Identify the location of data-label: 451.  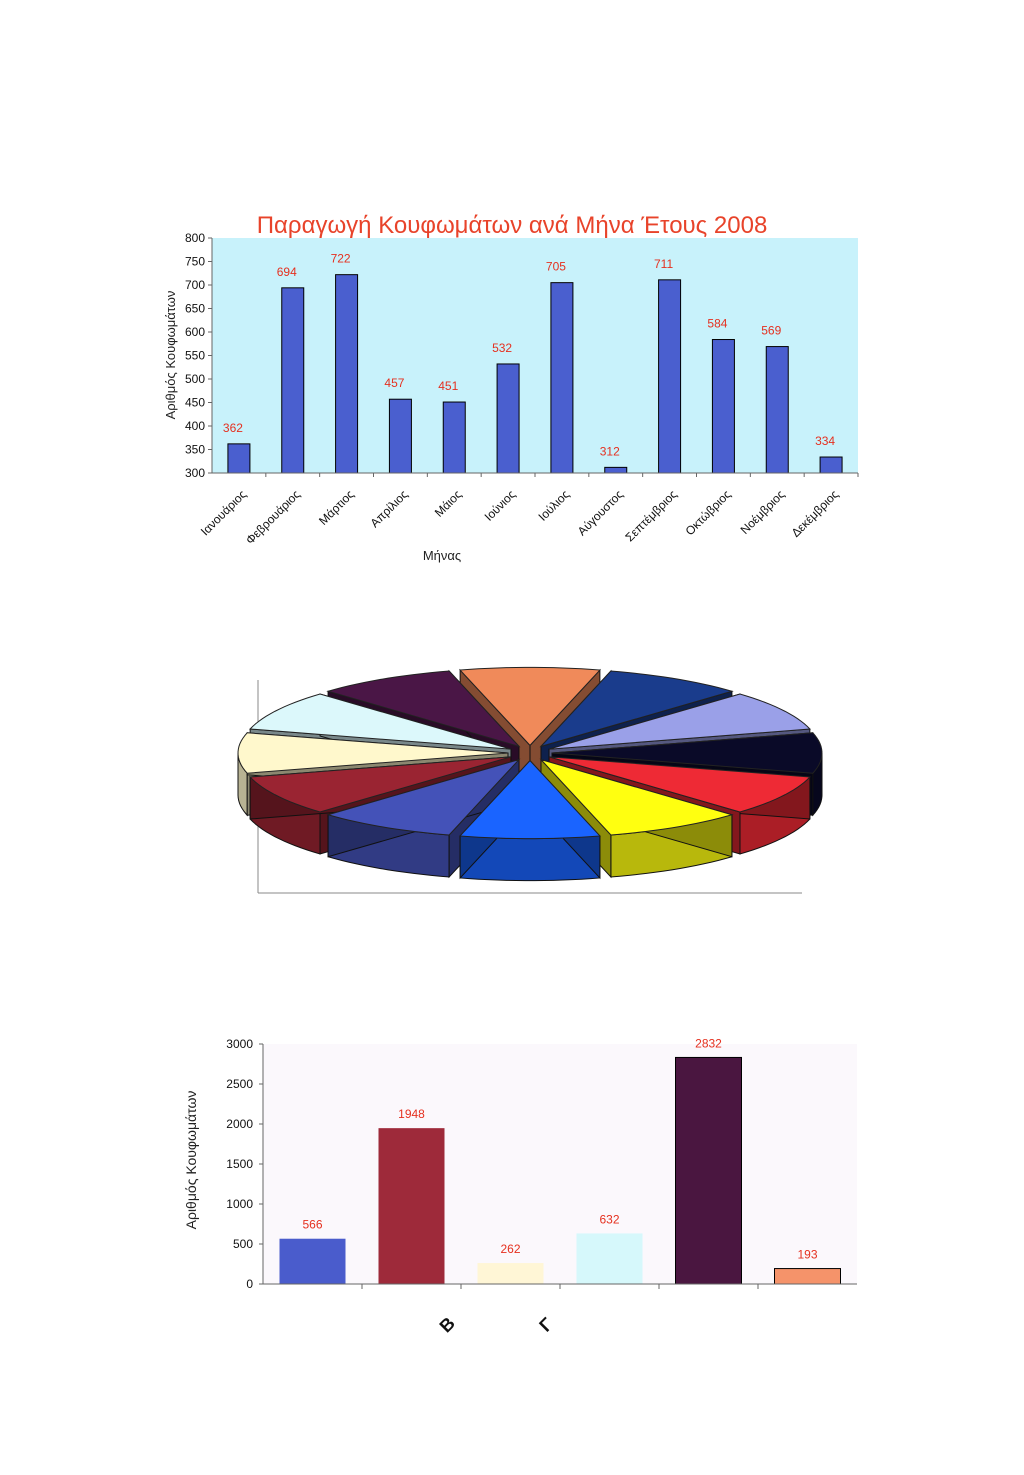
(448, 386).